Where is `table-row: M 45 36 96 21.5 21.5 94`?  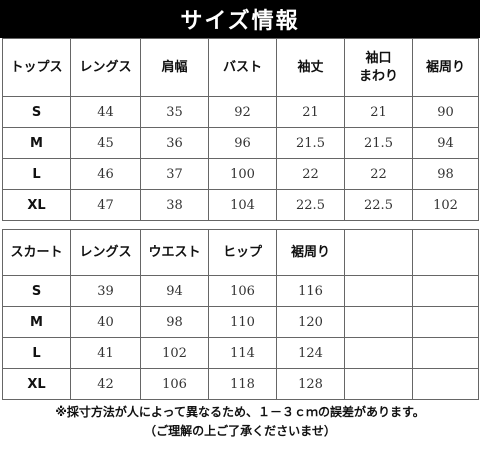 table-row: M 45 36 96 21.5 21.5 94 is located at coordinates (240, 143).